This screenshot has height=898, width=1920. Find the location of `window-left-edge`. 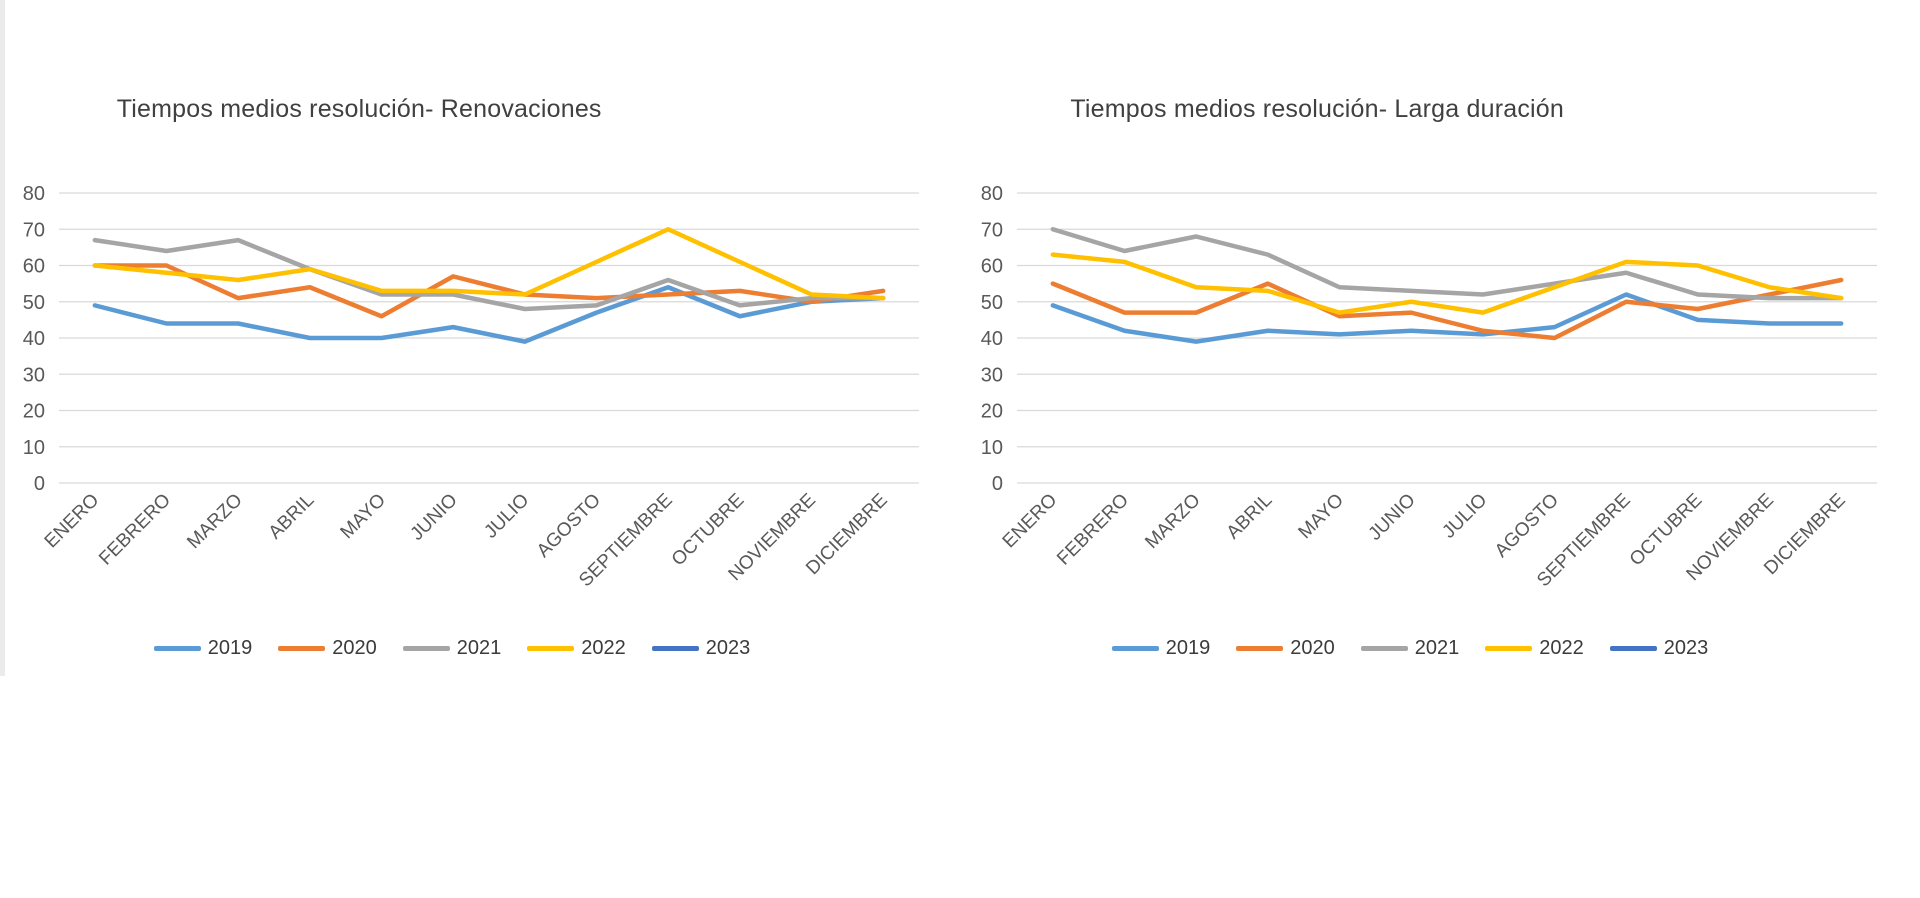

window-left-edge is located at coordinates (2, 338).